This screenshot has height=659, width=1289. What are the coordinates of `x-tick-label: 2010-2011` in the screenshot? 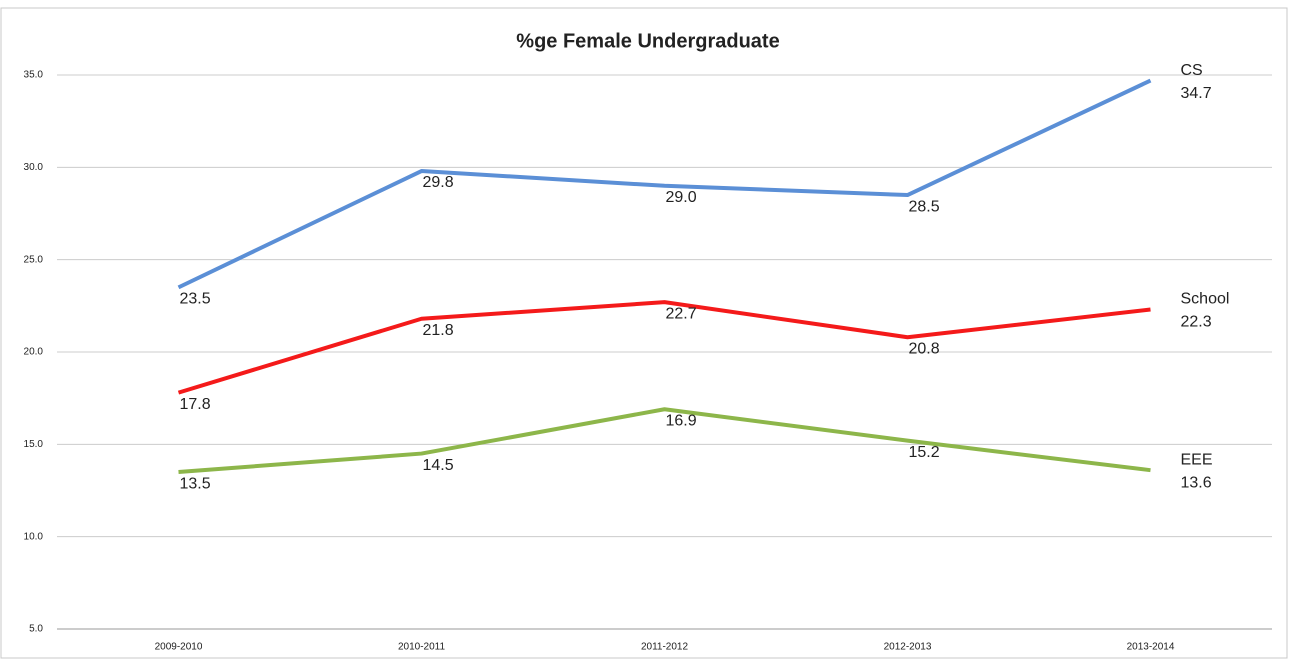 It's located at (422, 647).